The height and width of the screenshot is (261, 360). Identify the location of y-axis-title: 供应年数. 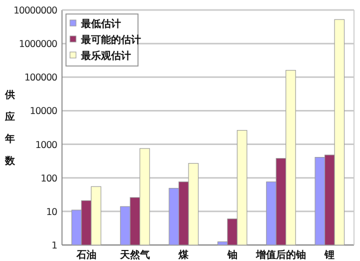
(10, 128).